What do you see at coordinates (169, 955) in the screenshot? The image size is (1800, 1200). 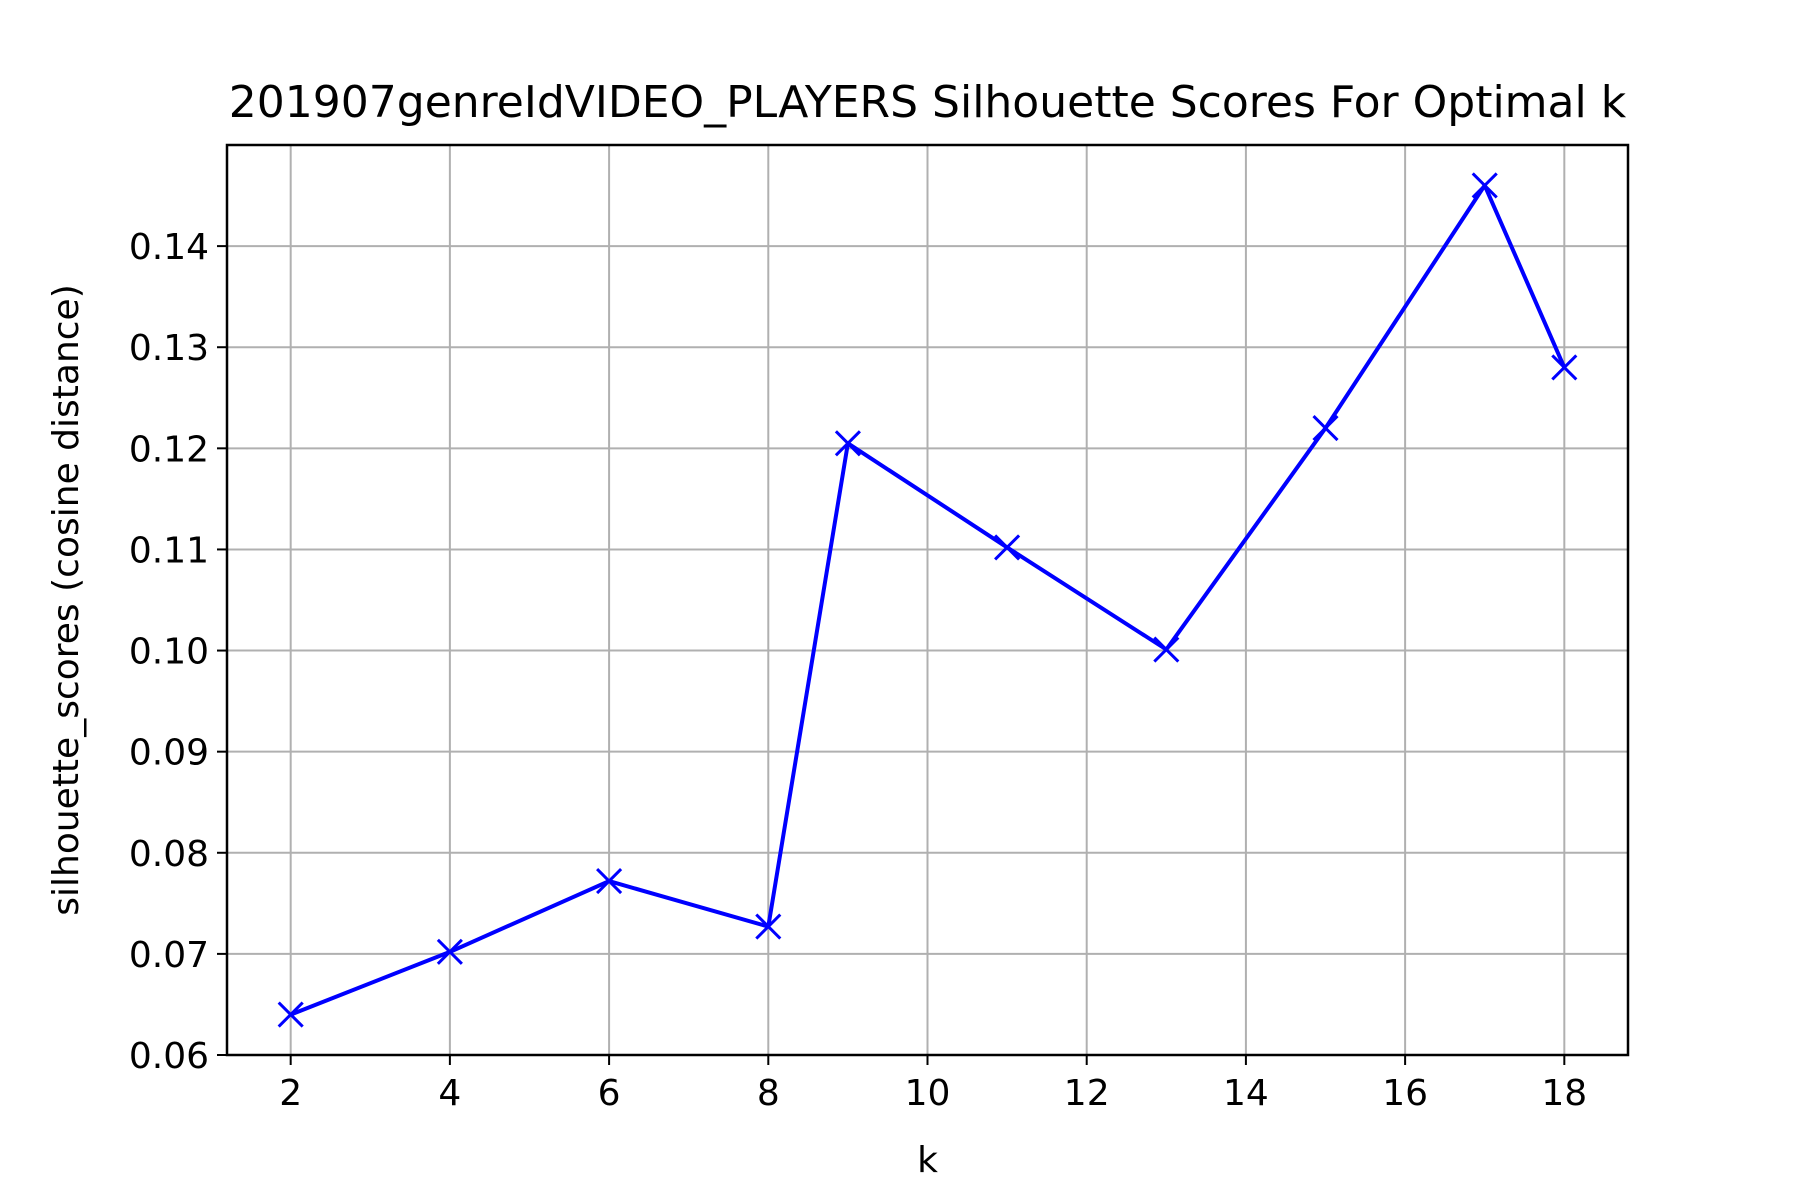 I see `y-tick-label: 0.07` at bounding box center [169, 955].